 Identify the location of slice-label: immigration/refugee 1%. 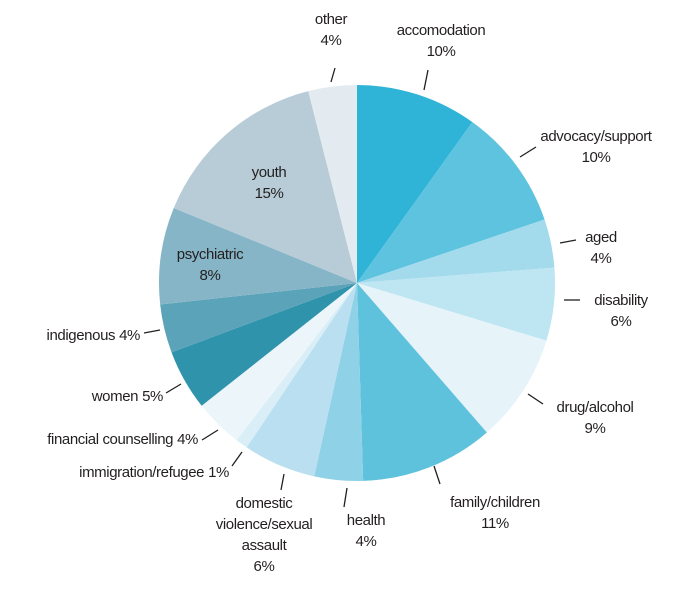
(154, 472).